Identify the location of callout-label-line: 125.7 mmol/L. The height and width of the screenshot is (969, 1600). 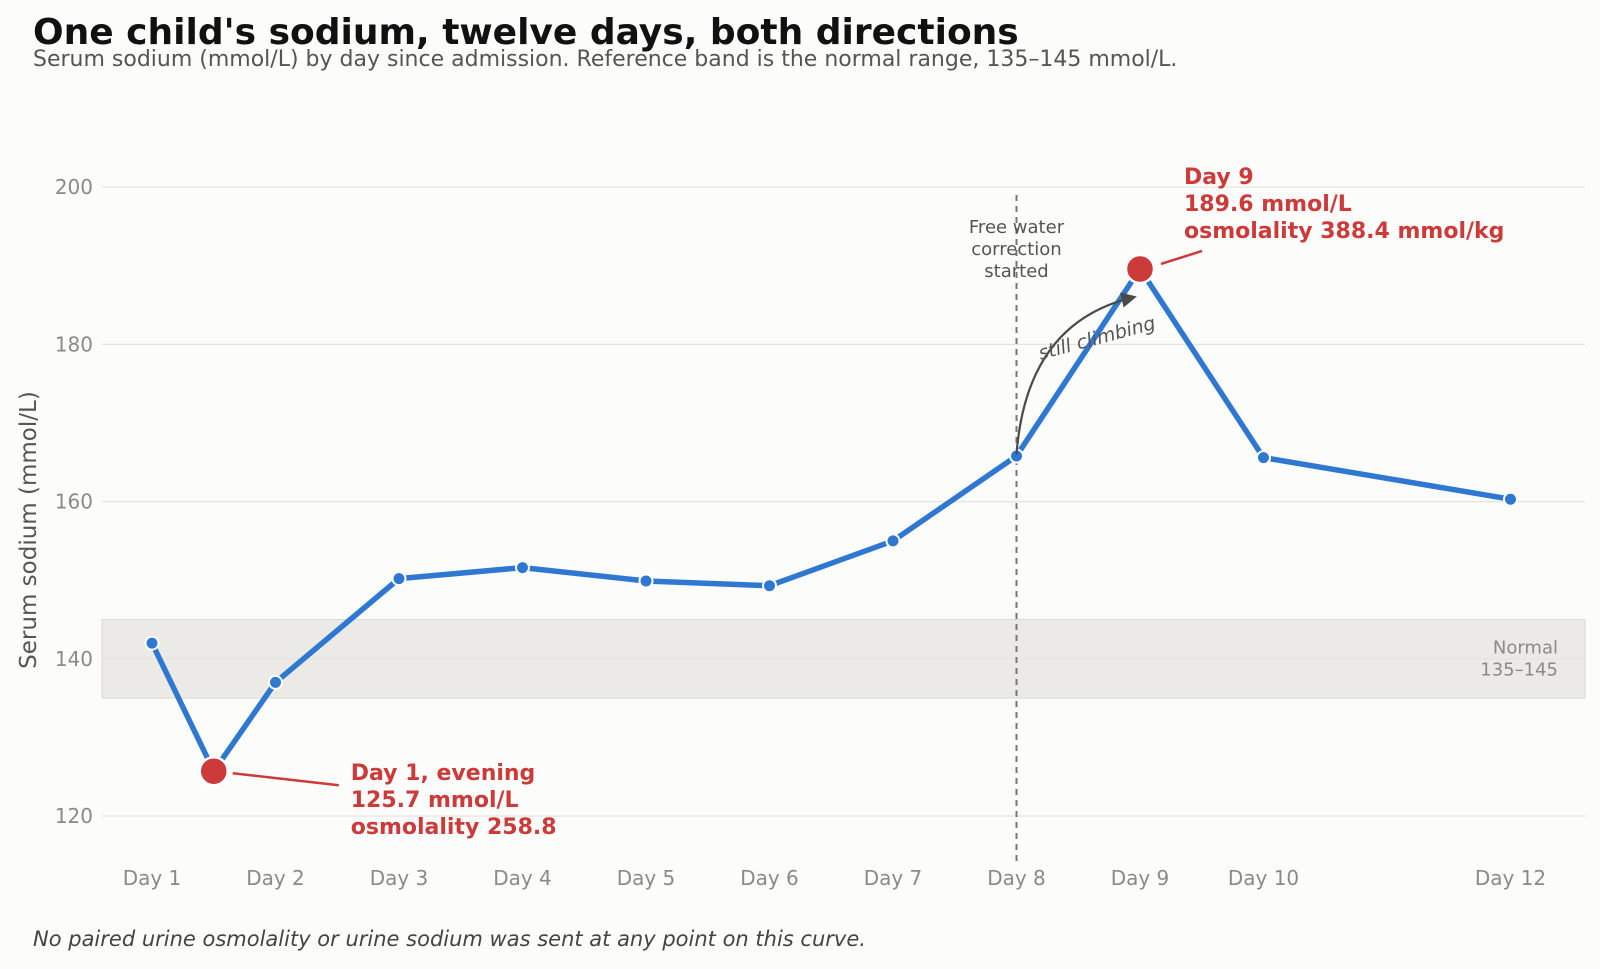
(435, 800).